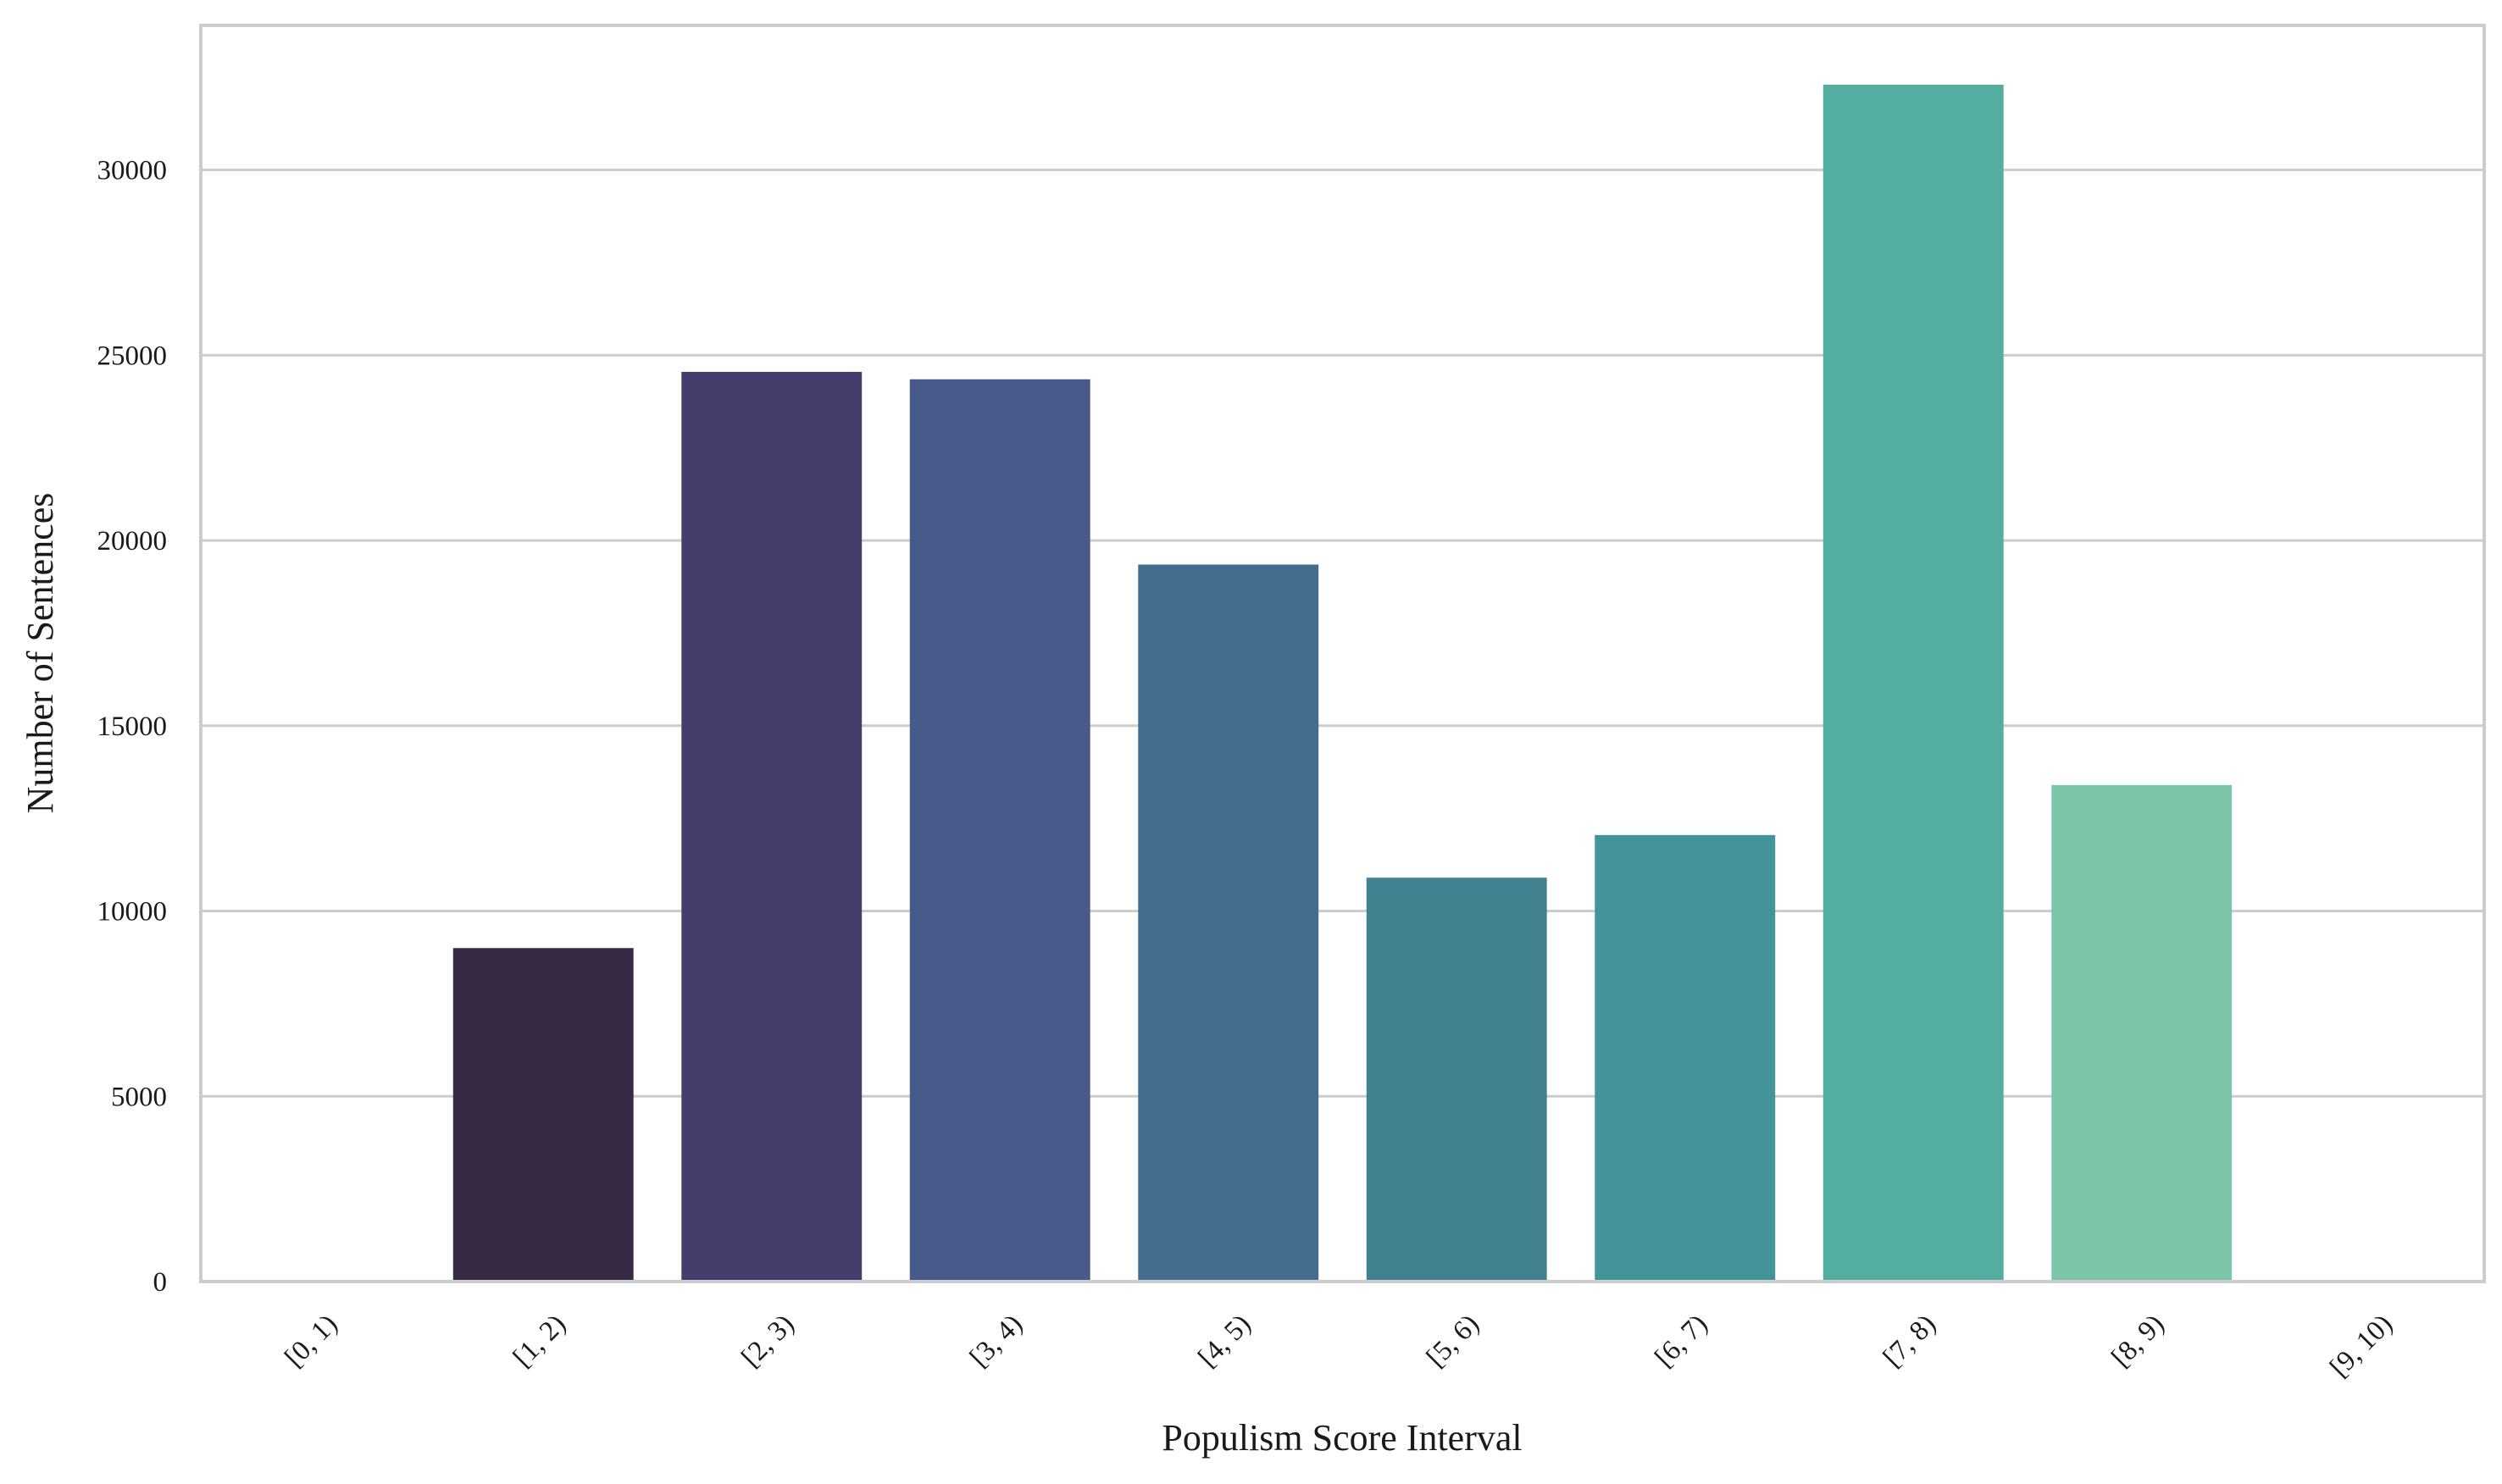 The image size is (2502, 1484). I want to click on y-tick-label: 0, so click(160, 1282).